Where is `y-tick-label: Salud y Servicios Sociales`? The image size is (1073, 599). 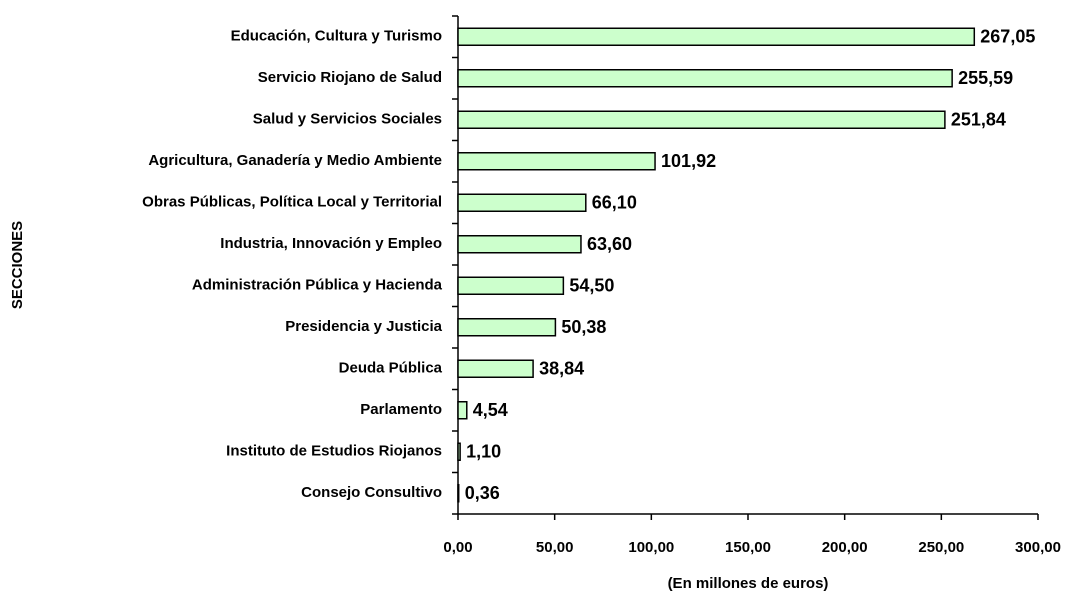
y-tick-label: Salud y Servicios Sociales is located at coordinates (347, 119).